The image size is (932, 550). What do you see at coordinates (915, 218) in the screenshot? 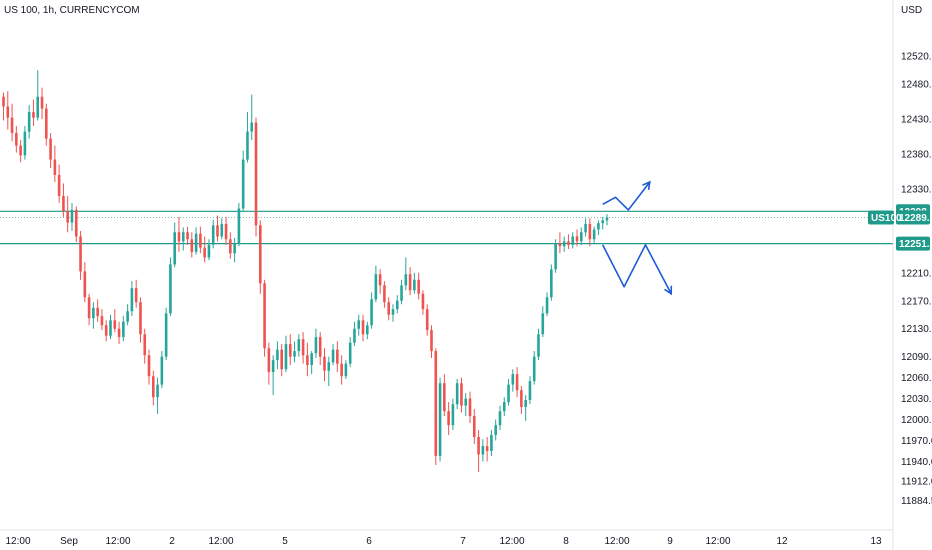
I see `last-price-label: 12289.2` at bounding box center [915, 218].